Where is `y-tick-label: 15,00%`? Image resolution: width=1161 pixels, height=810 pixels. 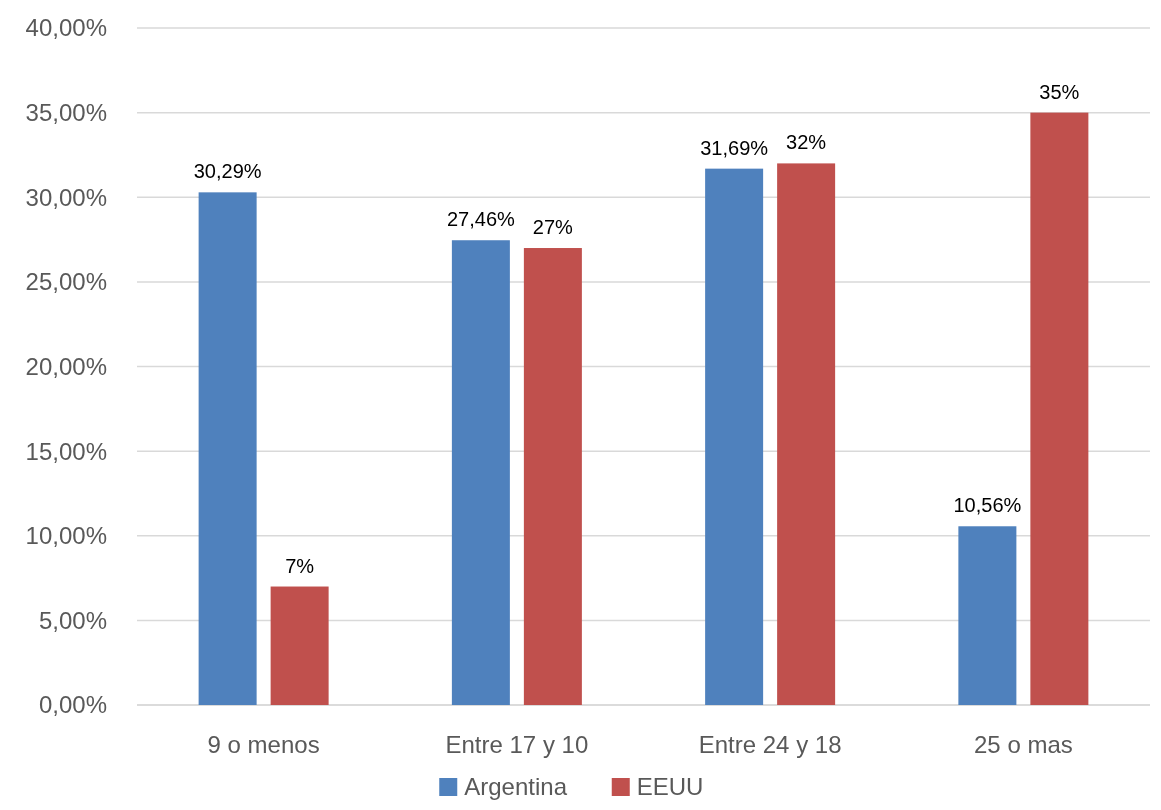 y-tick-label: 15,00% is located at coordinates (66, 451).